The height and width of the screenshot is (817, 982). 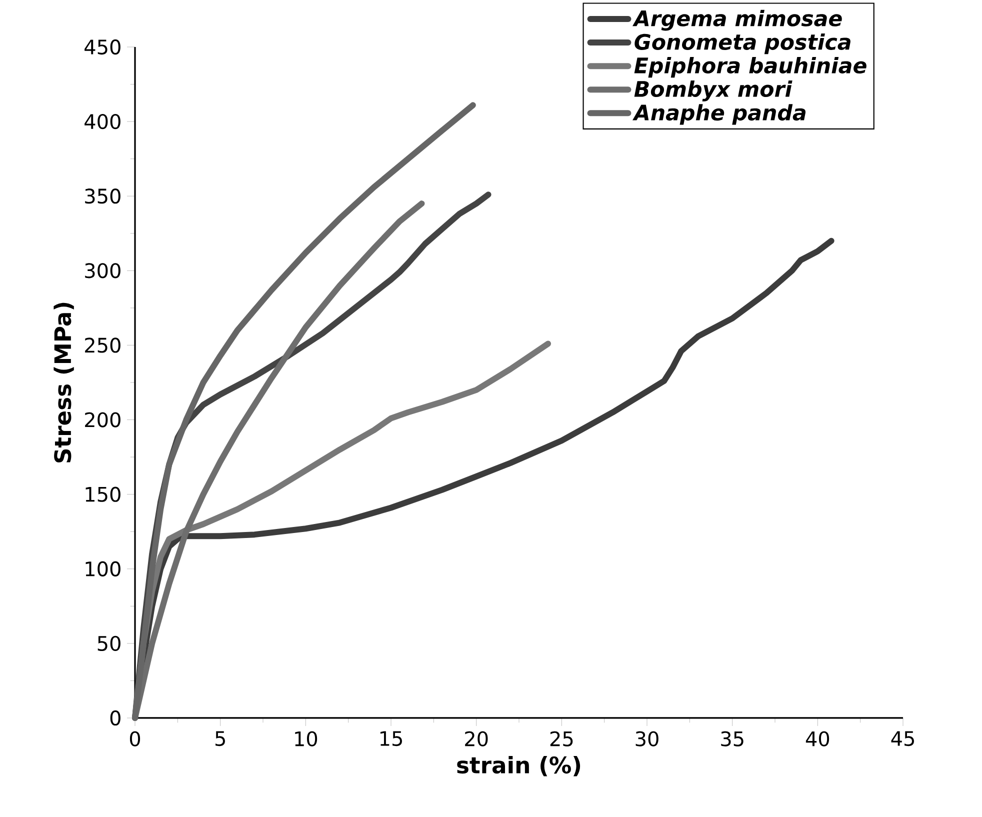 I want to click on x-tick-label: 40, so click(x=818, y=738).